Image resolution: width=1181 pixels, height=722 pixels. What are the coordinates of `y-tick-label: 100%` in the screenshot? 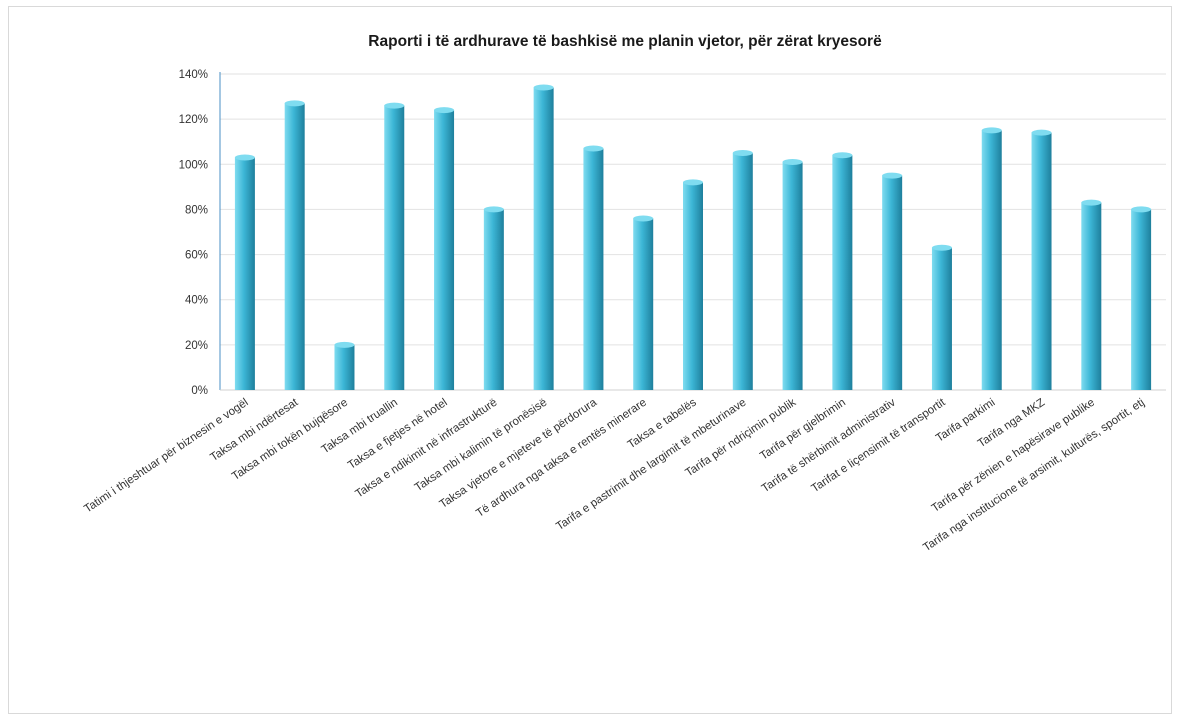 It's located at (193, 165).